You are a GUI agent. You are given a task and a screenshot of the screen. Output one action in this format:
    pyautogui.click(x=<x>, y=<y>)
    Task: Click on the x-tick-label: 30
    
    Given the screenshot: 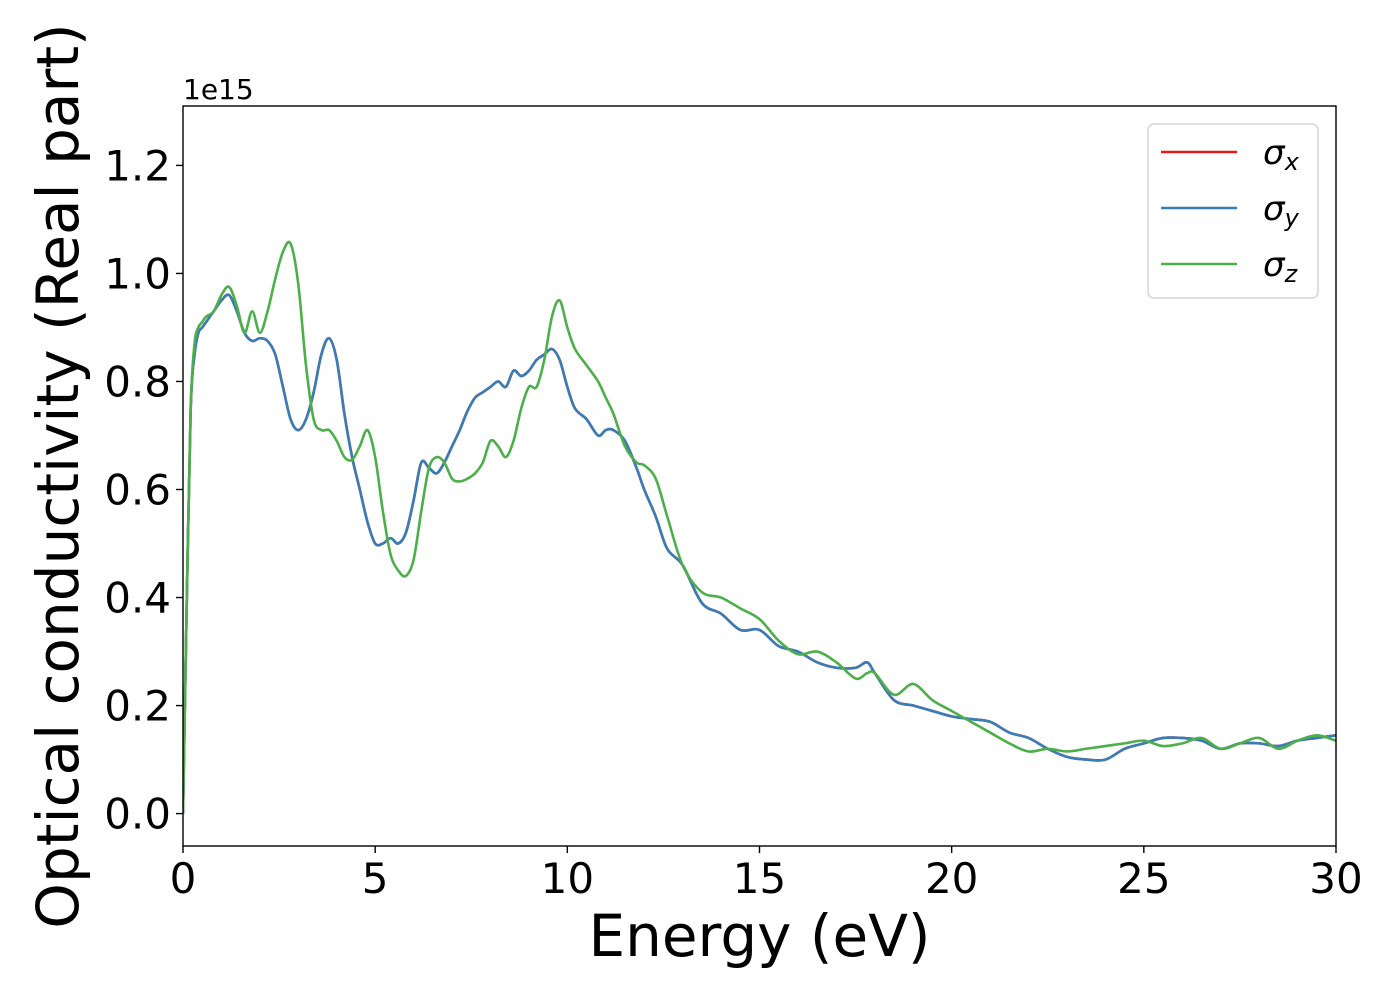 What is the action you would take?
    pyautogui.click(x=1335, y=878)
    